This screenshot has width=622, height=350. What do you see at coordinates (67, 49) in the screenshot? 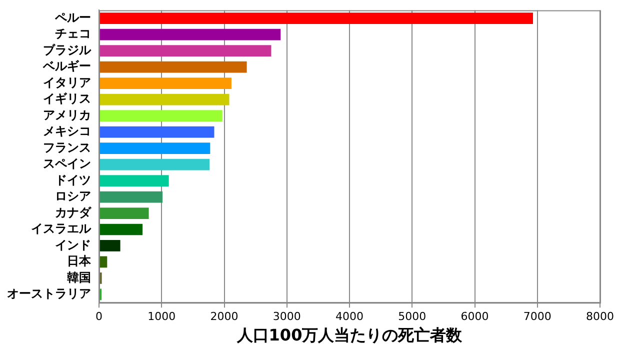
I see `y-tick-label: ブラジル` at bounding box center [67, 49].